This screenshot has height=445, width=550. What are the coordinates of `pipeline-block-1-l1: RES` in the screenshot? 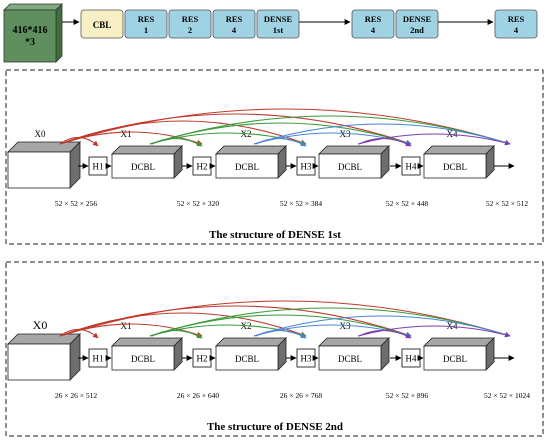 It's located at (146, 19).